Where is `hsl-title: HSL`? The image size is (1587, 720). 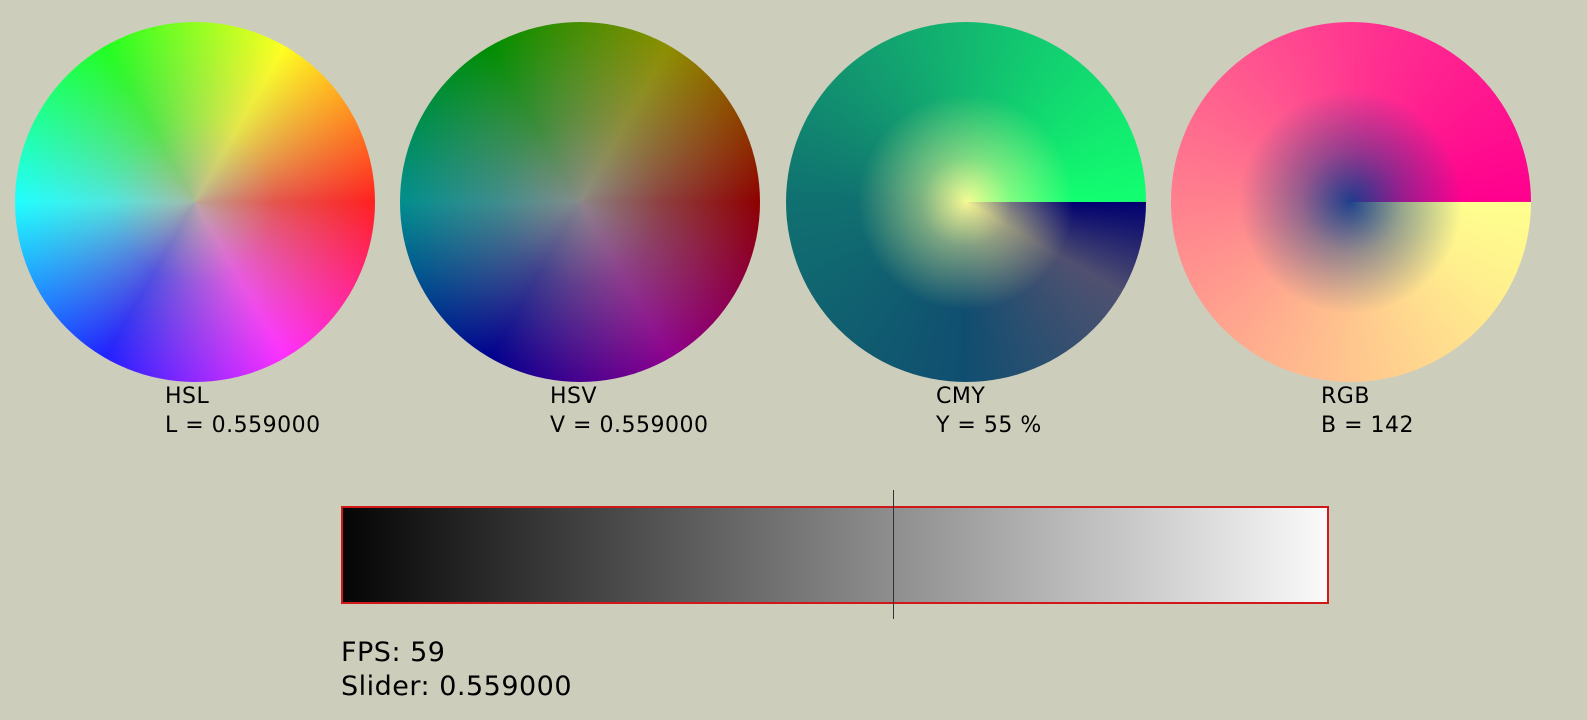
hsl-title: HSL is located at coordinates (187, 396).